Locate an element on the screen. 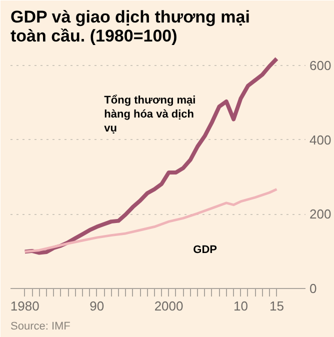 This screenshot has width=334, height=337. text: GDP is located at coordinates (205, 250).